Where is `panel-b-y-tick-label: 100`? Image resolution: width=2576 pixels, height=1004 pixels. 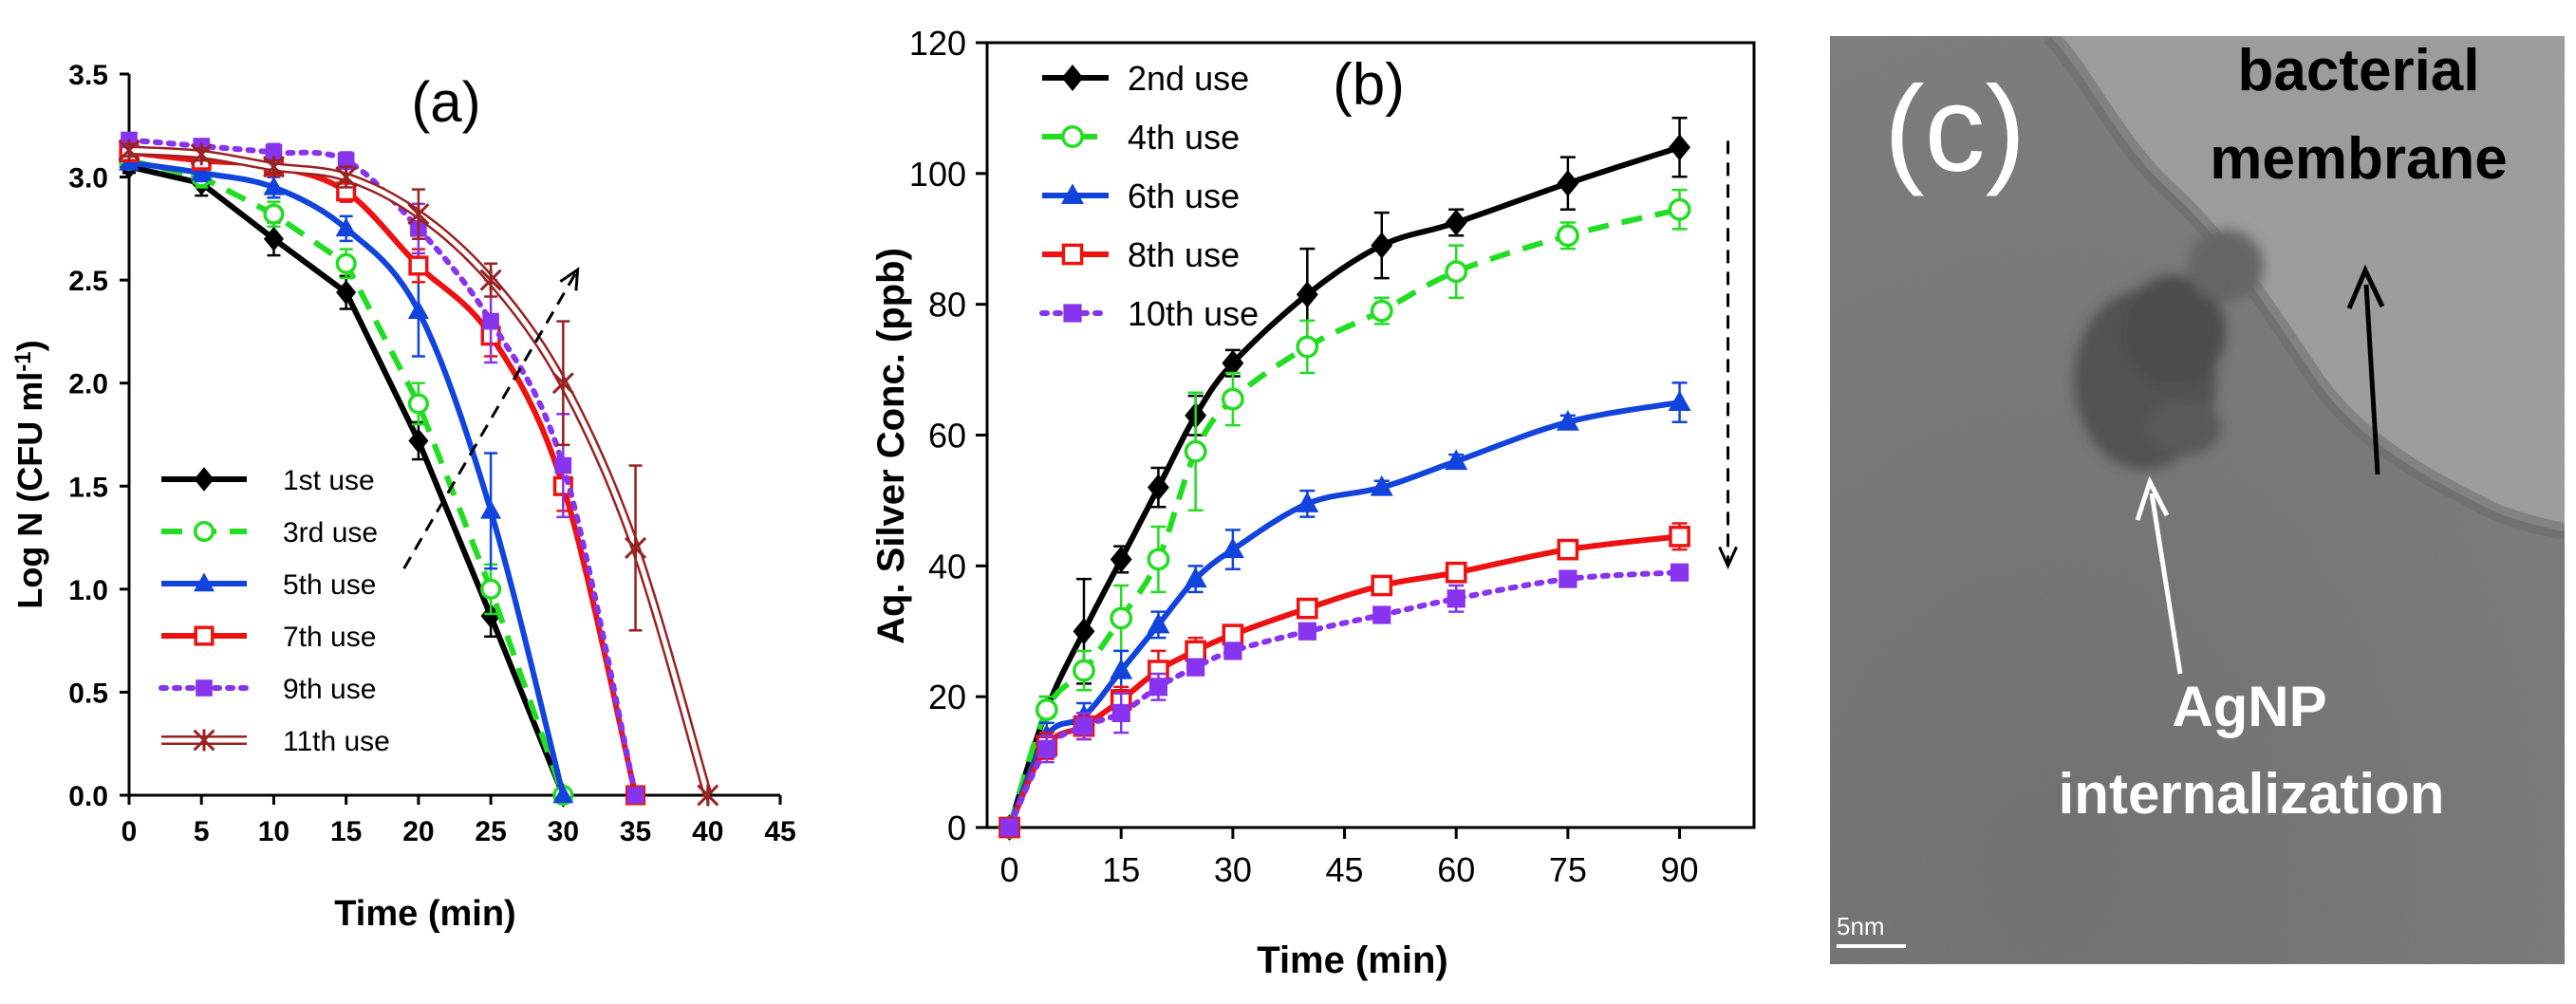 panel-b-y-tick-label: 100 is located at coordinates (938, 174).